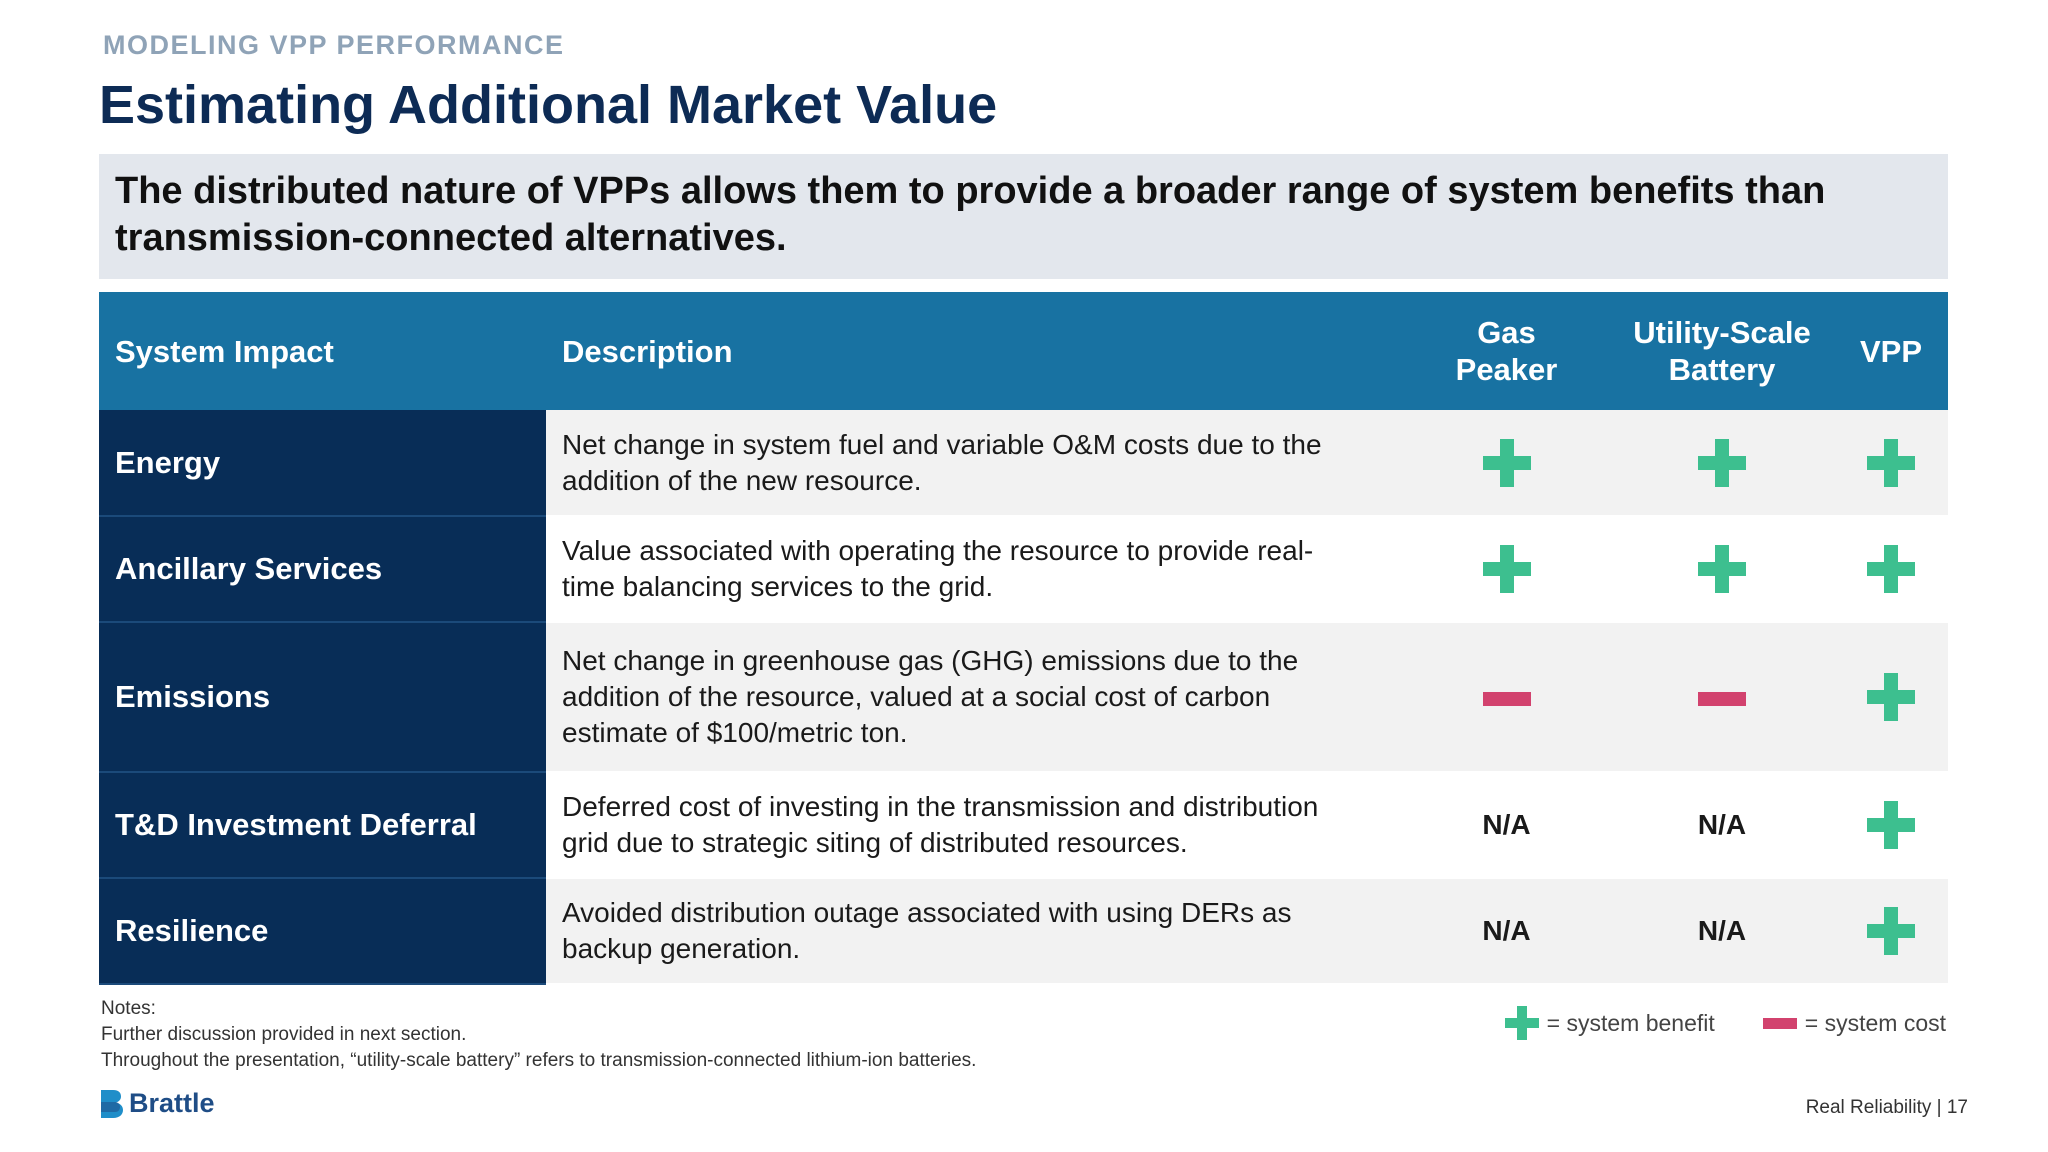 Image resolution: width=2048 pixels, height=1152 pixels. What do you see at coordinates (1630, 1022) in the screenshot?
I see `legend-benefit-label: = system benefit` at bounding box center [1630, 1022].